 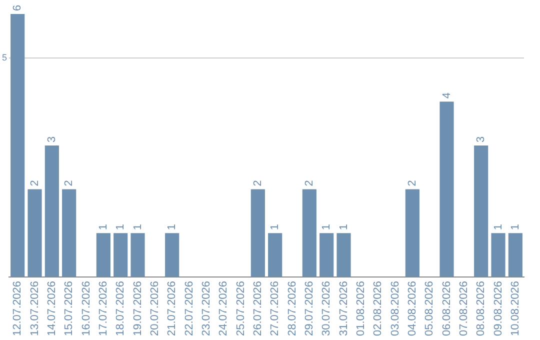 I want to click on y-tick-label: 5, so click(x=5, y=57).